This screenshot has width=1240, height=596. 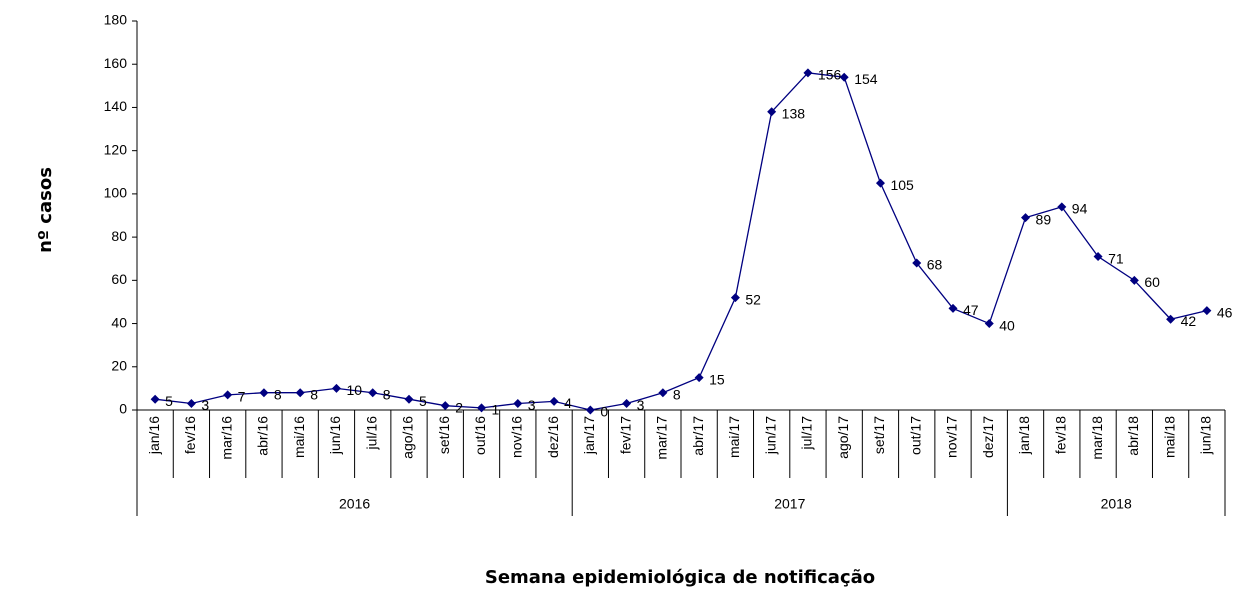 I want to click on y-tick-label: 120, so click(x=116, y=149).